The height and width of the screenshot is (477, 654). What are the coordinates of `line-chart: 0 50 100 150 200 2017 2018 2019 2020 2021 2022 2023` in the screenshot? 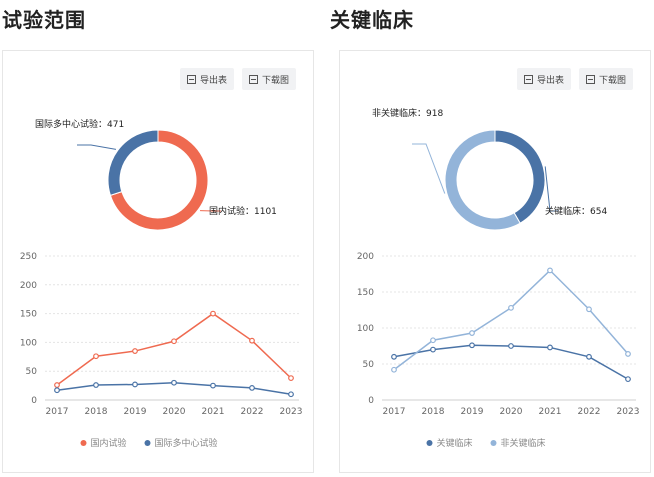 It's located at (498, 334).